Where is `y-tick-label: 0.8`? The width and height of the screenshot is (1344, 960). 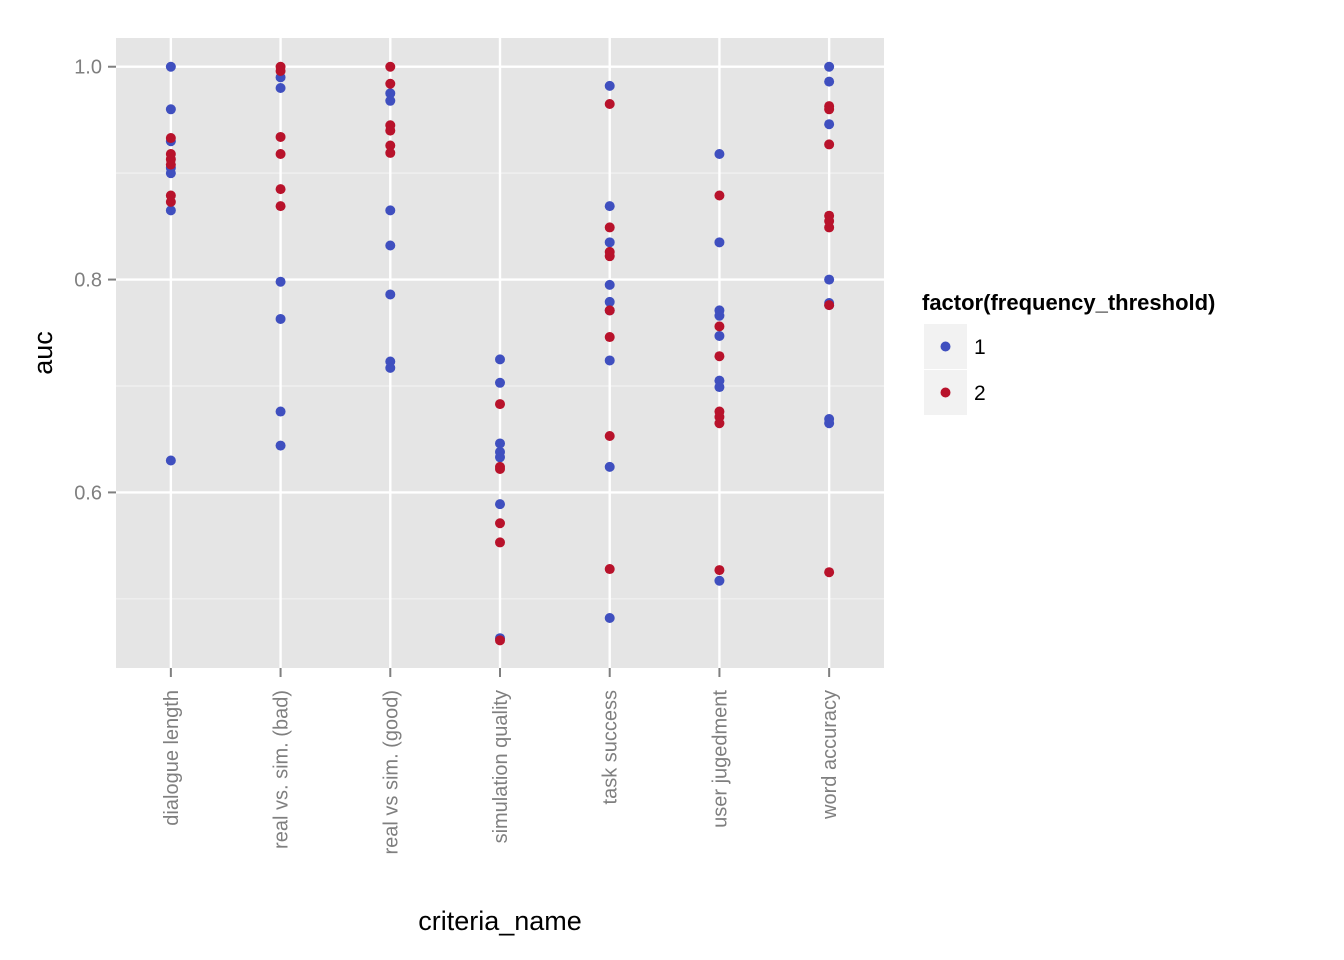
y-tick-label: 0.8 is located at coordinates (88, 281).